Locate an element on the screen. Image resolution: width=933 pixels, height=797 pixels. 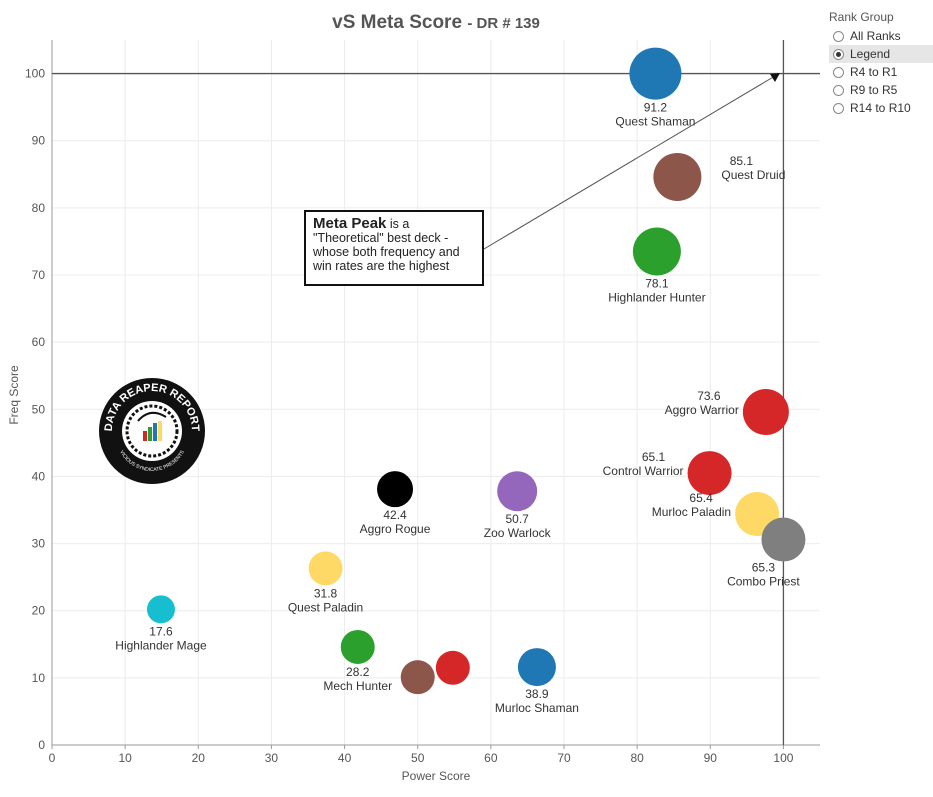
point-name-label: Aggro Warrior is located at coordinates (702, 410).